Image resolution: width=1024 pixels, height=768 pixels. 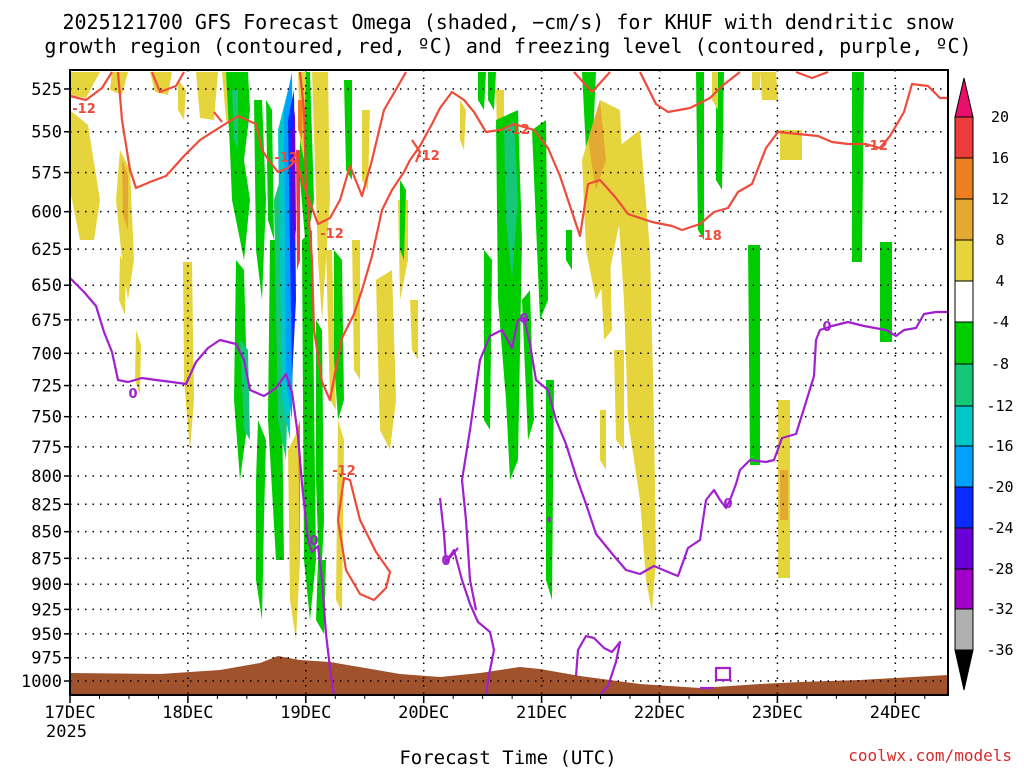 What do you see at coordinates (984, 384) in the screenshot?
I see `colorbar: 20 16 12 8 4 -4 -8 -12 -16 -20 -24 -28 -32 -36` at bounding box center [984, 384].